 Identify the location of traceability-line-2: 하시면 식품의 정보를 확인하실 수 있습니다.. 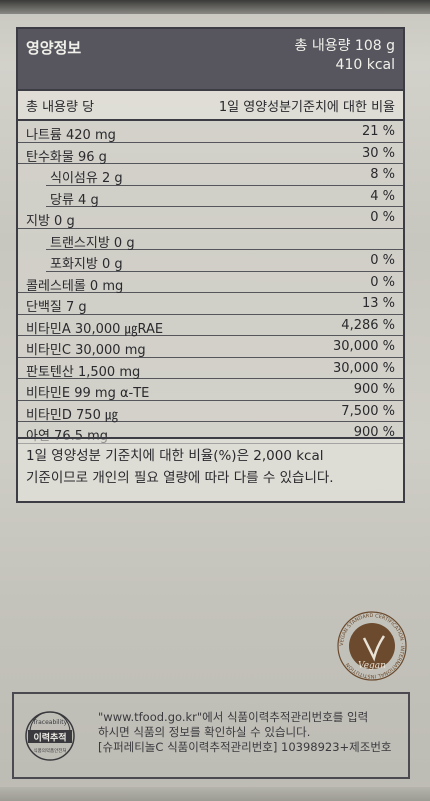
(204, 732).